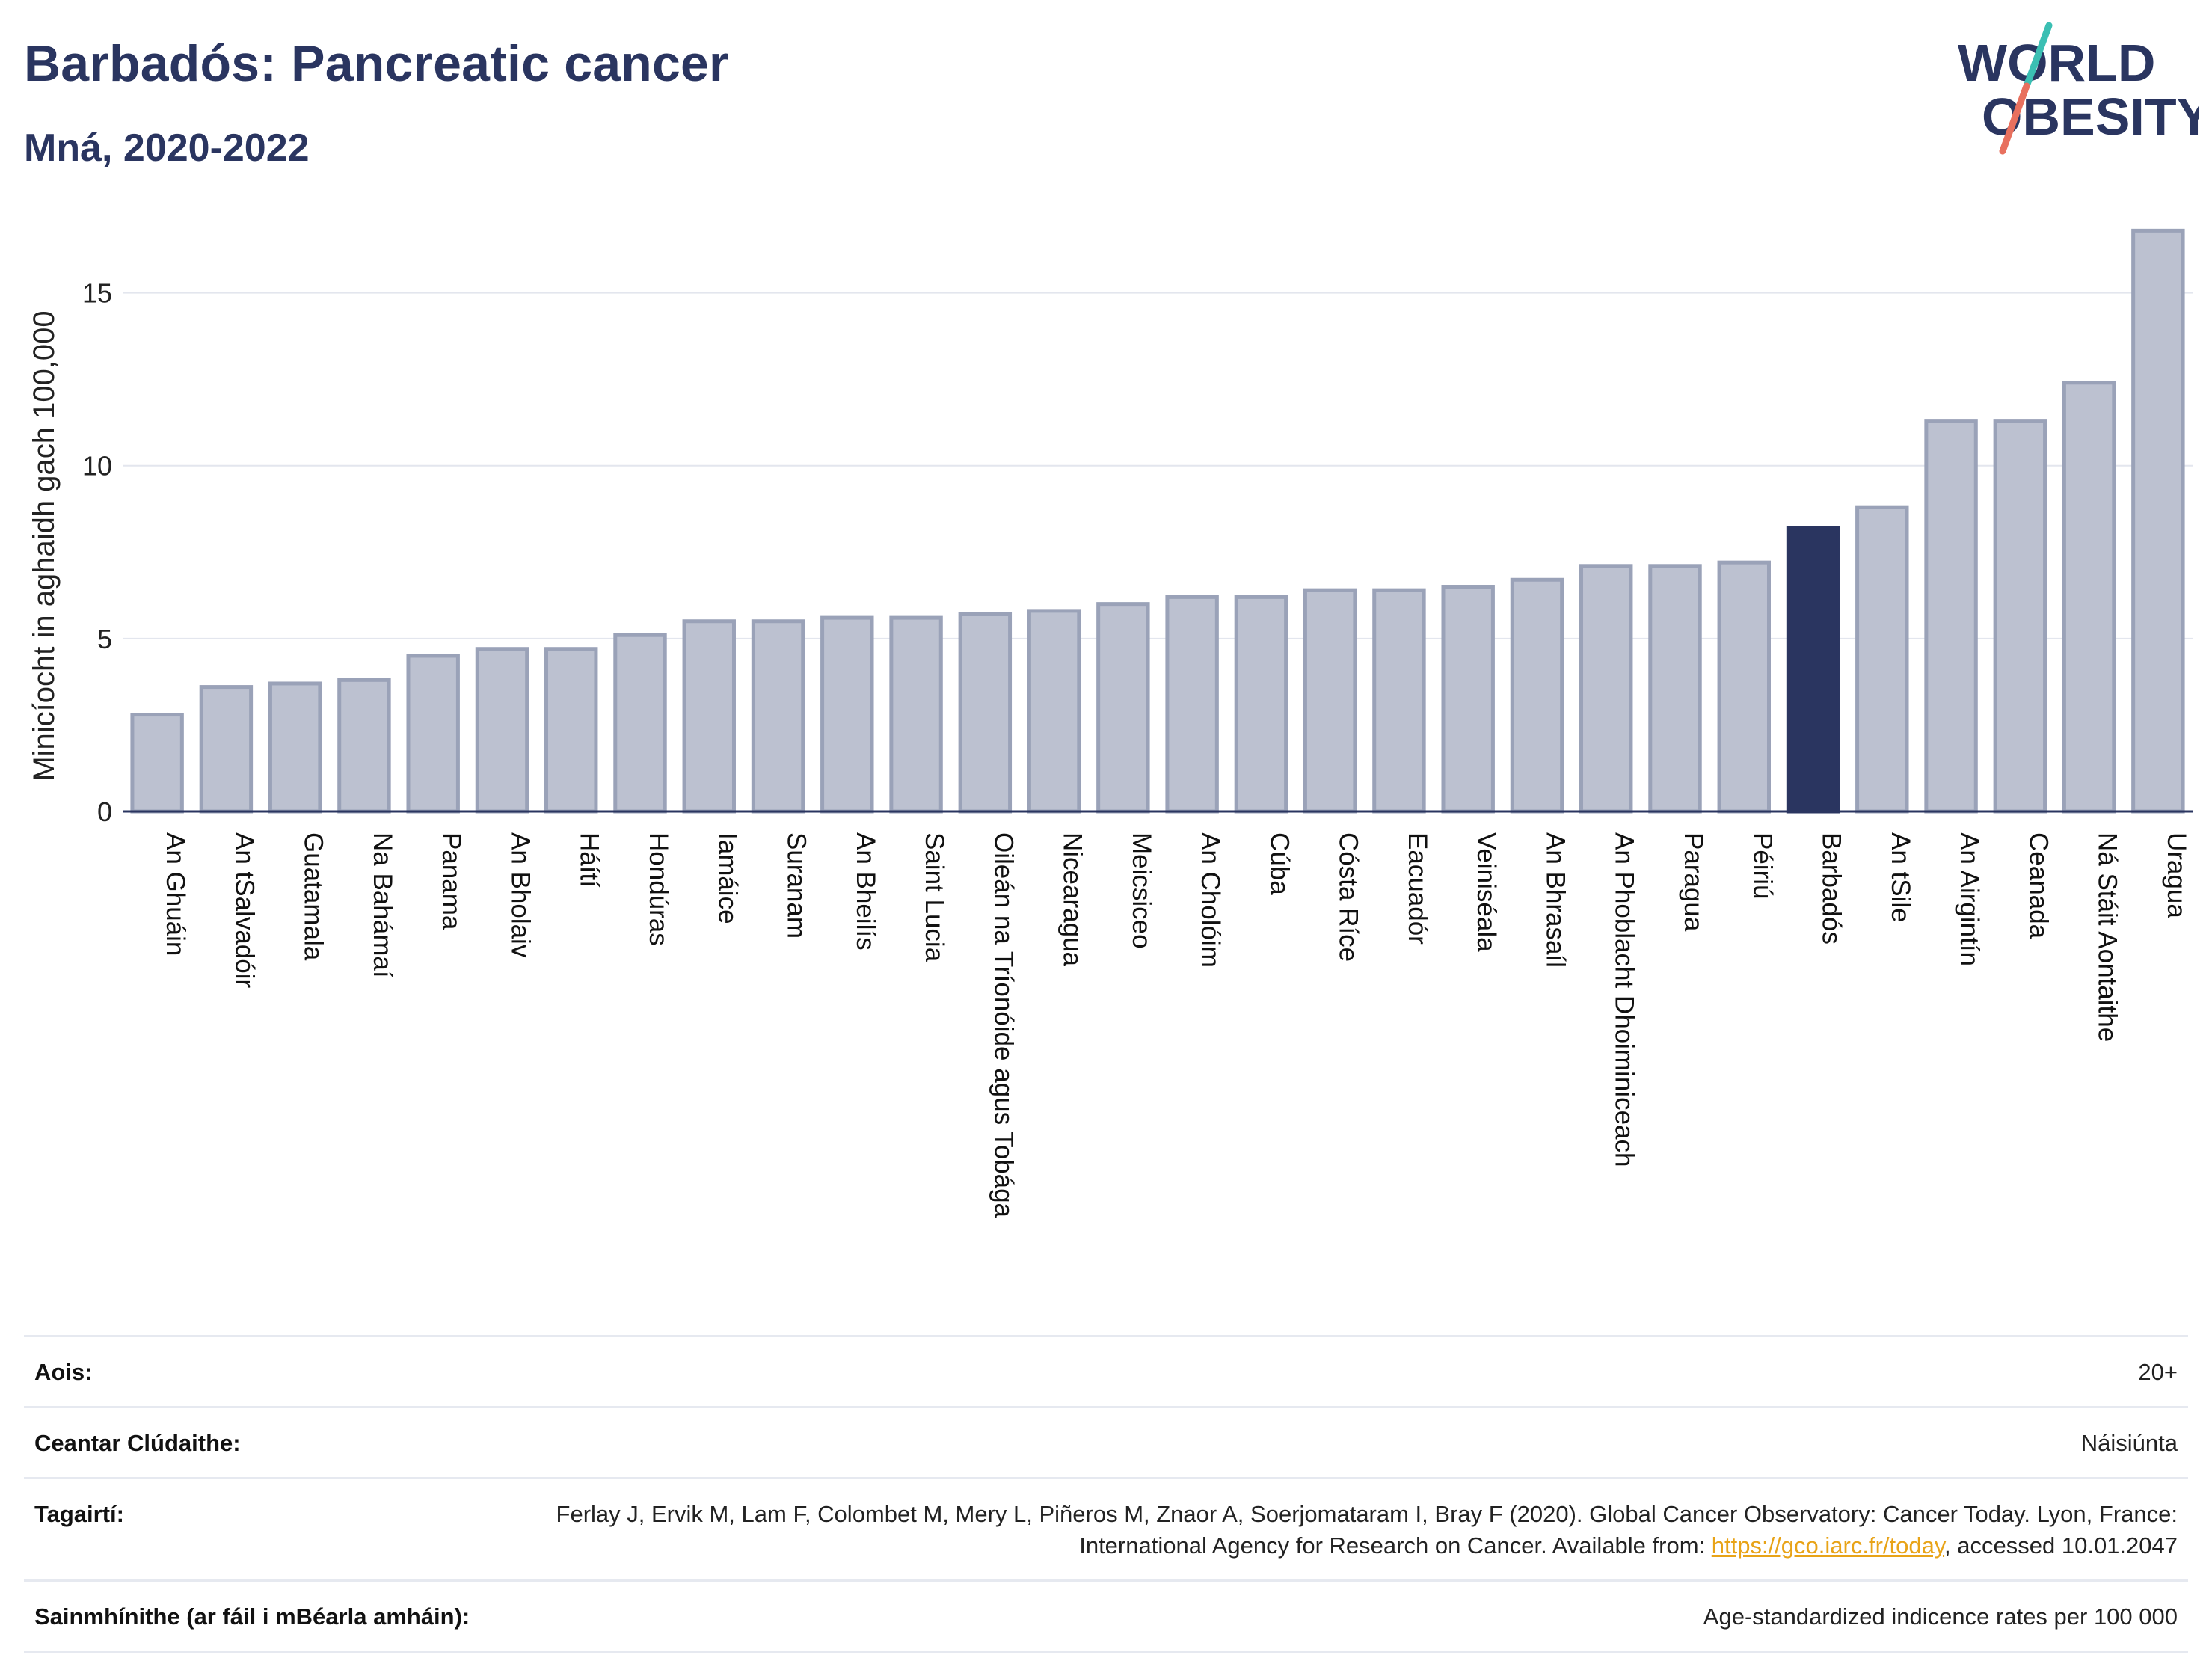 The image size is (2212, 1655). I want to click on bar-nicearagua, so click(1054, 711).